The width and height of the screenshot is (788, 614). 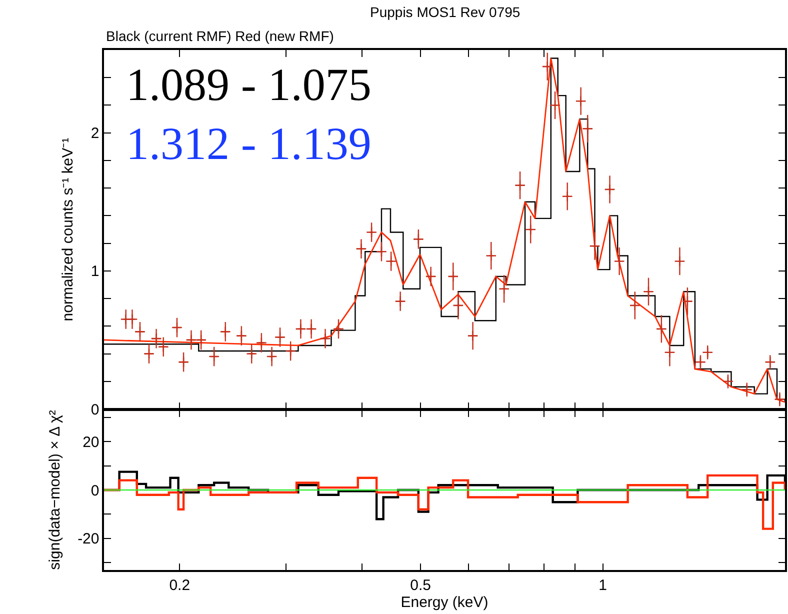 I want to click on y-tick-label: 1, so click(x=95, y=271).